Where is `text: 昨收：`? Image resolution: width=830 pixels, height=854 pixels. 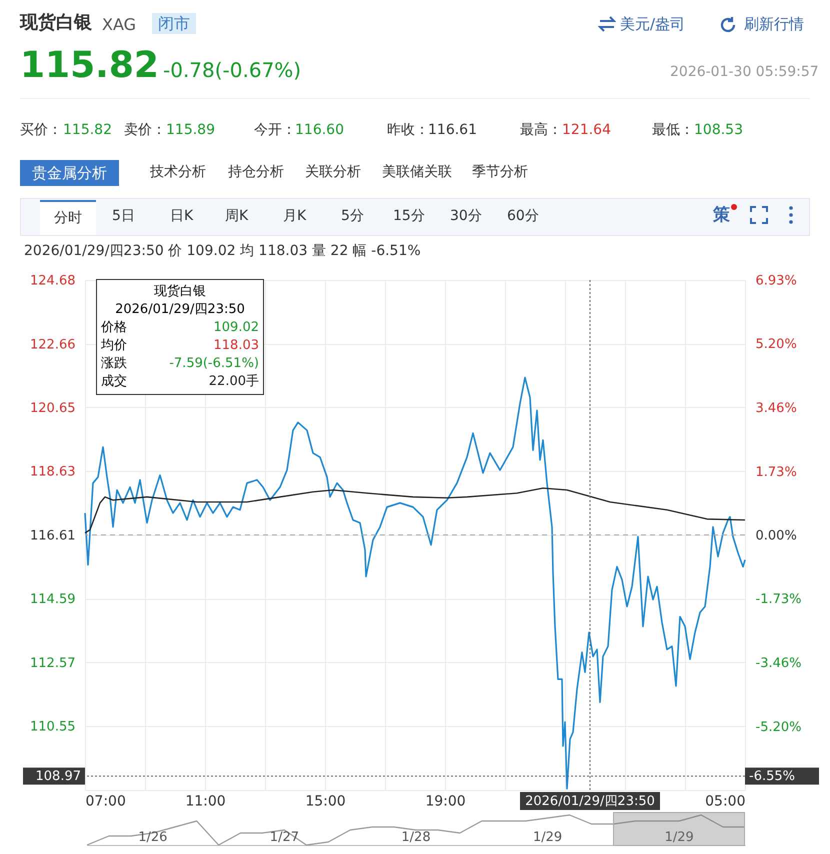
text: 昨收： is located at coordinates (408, 130).